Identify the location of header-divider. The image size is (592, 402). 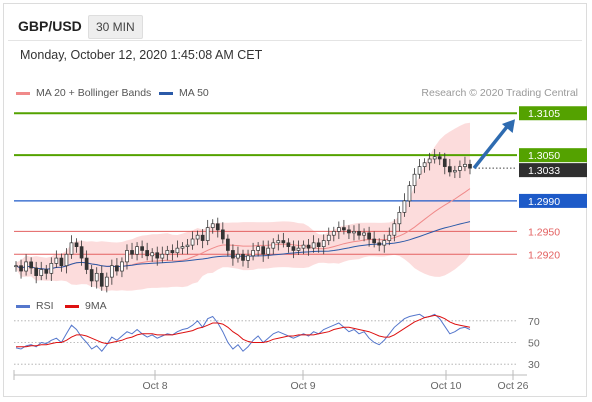
(295, 40).